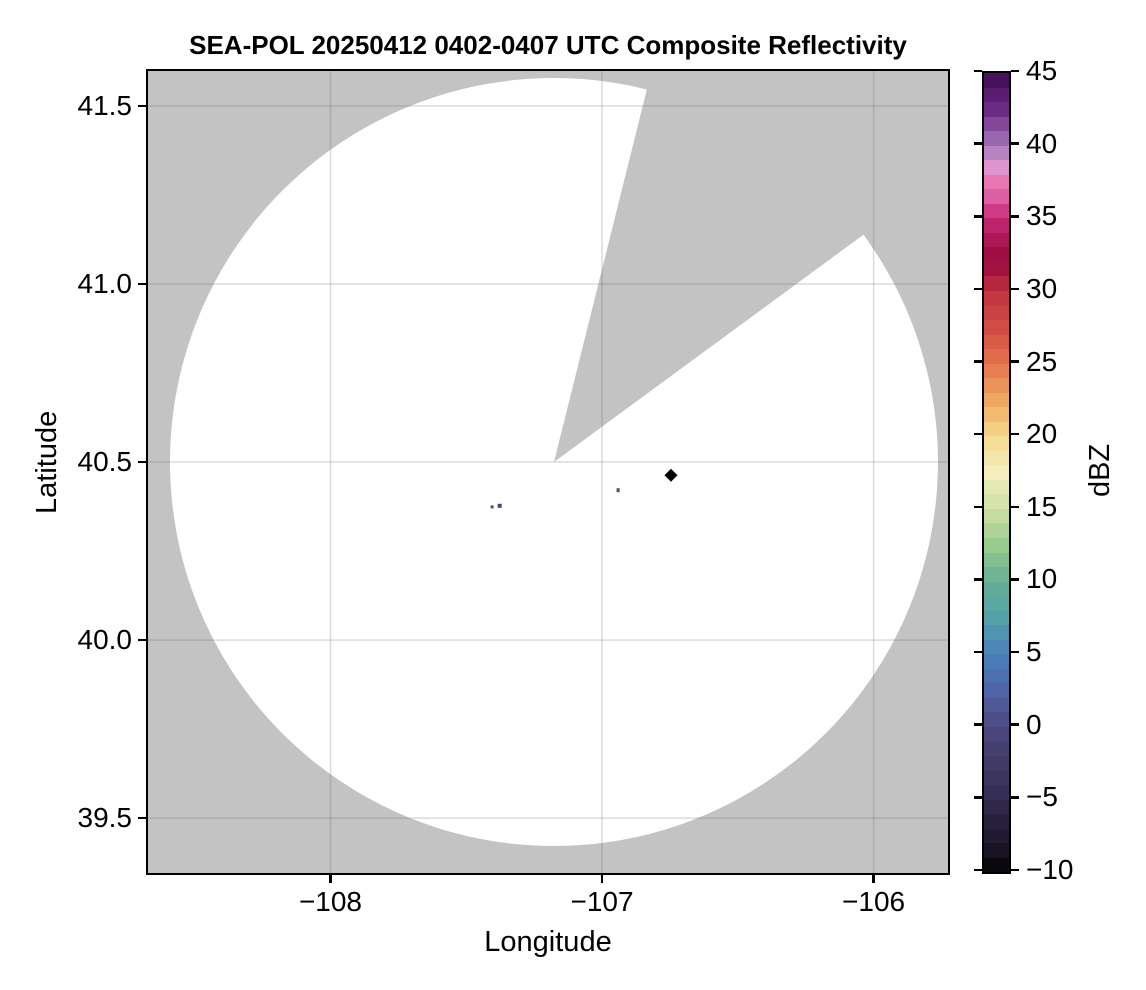 This screenshot has height=990, width=1146. What do you see at coordinates (1042, 797) in the screenshot?
I see `colorbar-tick-label: −5` at bounding box center [1042, 797].